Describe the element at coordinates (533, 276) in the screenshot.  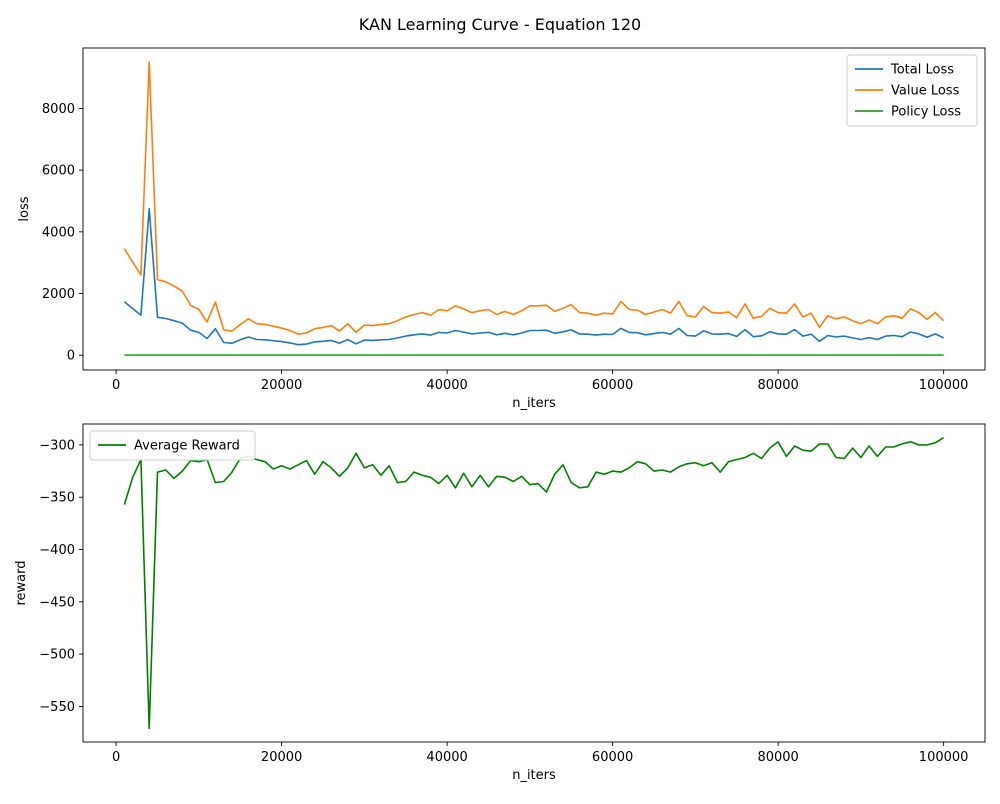
I see `series-line-total-loss` at that location.